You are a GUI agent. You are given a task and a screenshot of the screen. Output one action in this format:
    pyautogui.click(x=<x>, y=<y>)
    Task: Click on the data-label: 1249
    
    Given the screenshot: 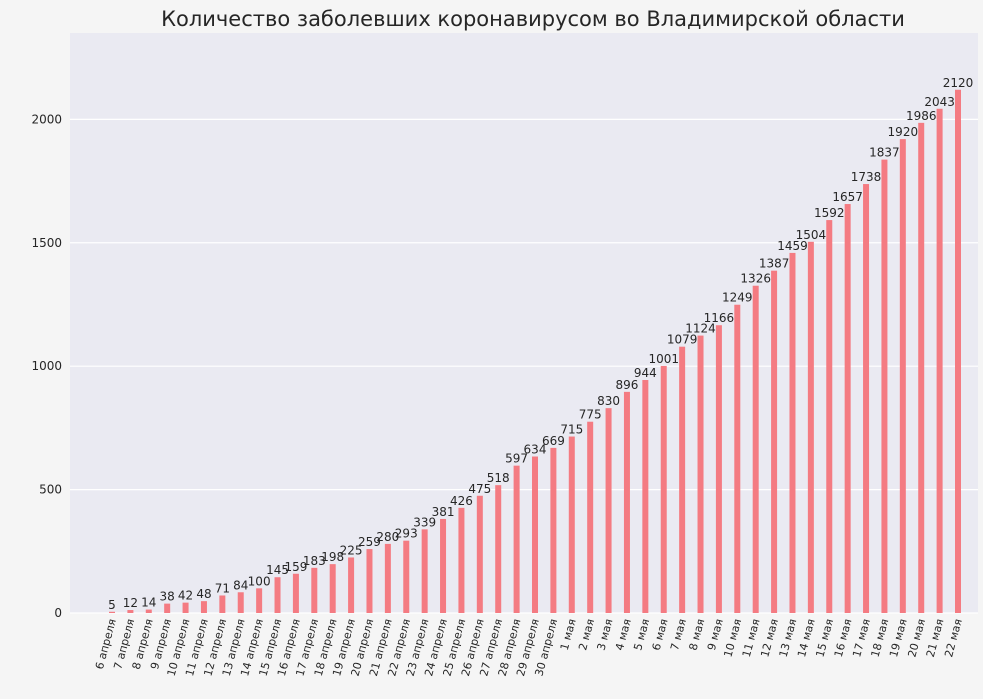 What is the action you would take?
    pyautogui.click(x=737, y=298)
    